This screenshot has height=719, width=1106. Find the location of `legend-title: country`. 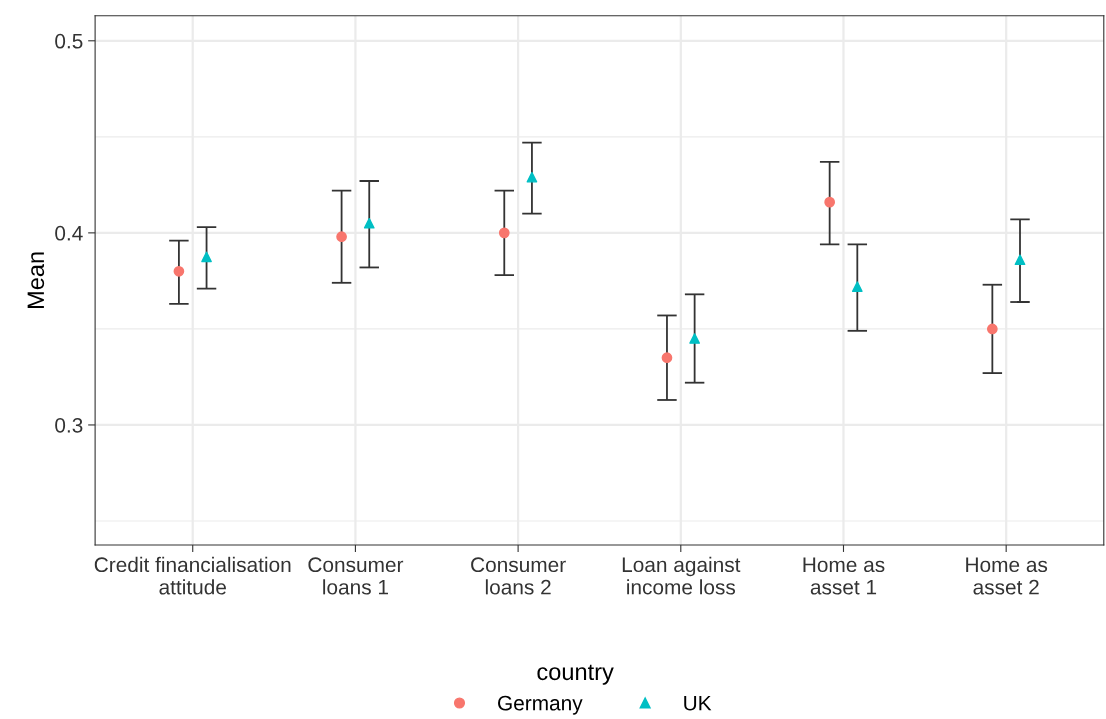

legend-title: country is located at coordinates (575, 674).